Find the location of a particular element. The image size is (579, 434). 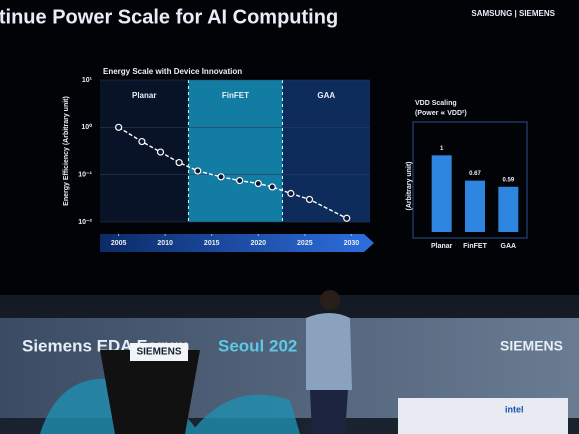

x-tick-label: Planar is located at coordinates (442, 246).